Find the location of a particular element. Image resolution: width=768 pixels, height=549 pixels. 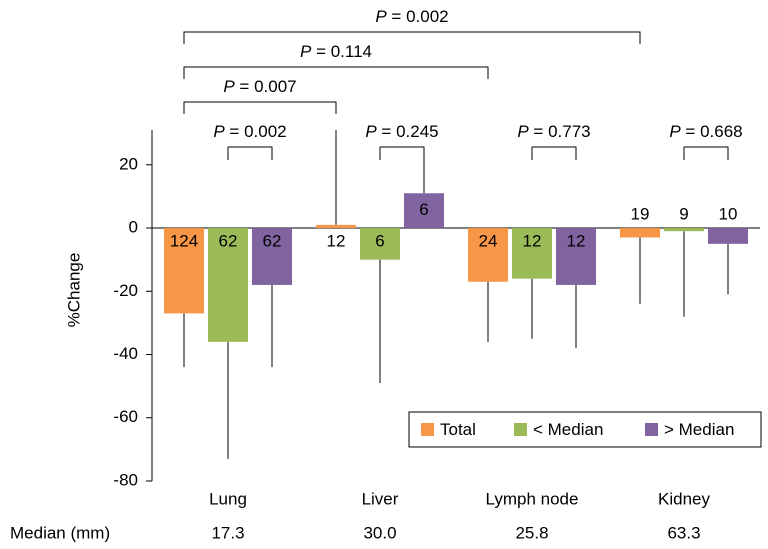

p-value: P = 0.114 is located at coordinates (336, 51).